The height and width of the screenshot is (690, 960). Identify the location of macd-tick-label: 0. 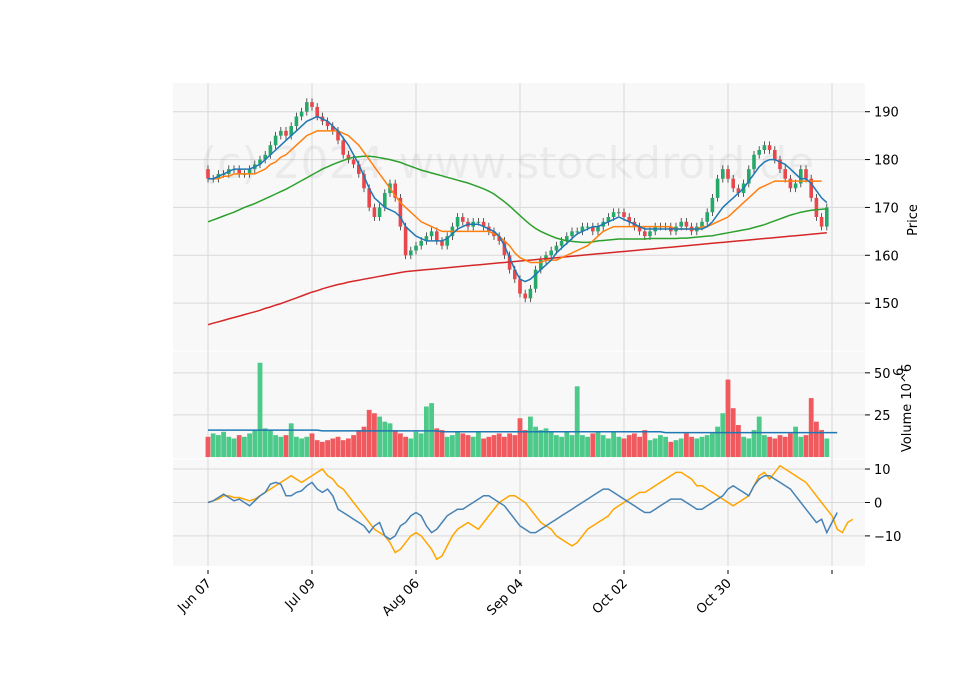
(878, 503).